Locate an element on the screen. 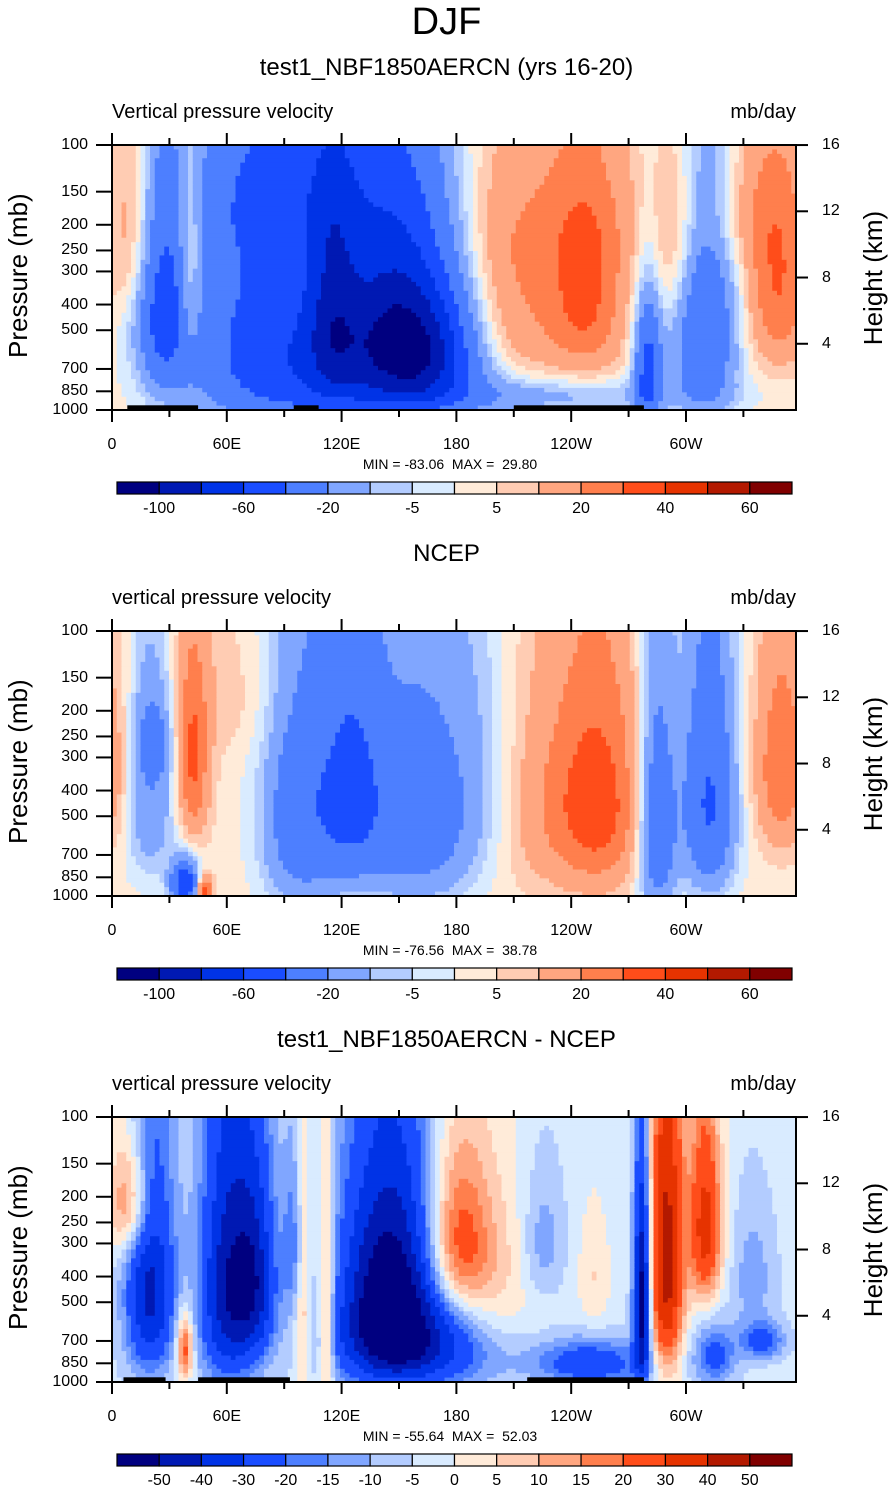 Image resolution: width=893 pixels, height=1492 pixels. colorbar-label: -5 is located at coordinates (412, 508).